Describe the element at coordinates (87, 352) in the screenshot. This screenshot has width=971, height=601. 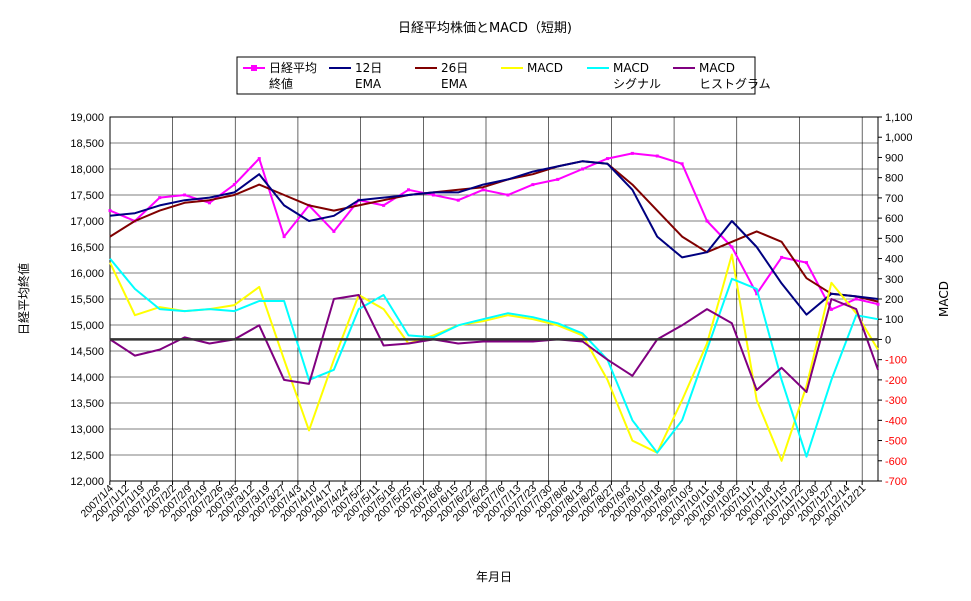
I see `left-tick-label: 14,500` at that location.